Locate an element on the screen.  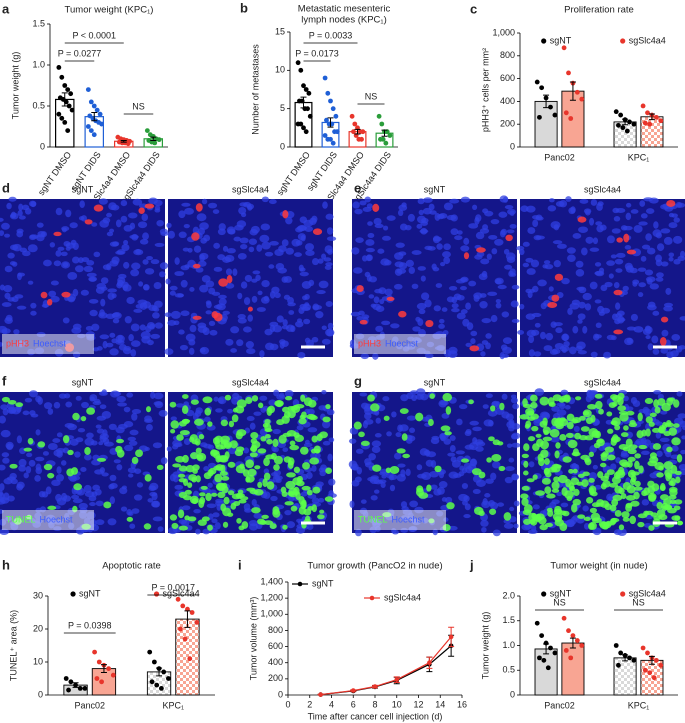
x-tick-label: 2 is located at coordinates (309, 704).